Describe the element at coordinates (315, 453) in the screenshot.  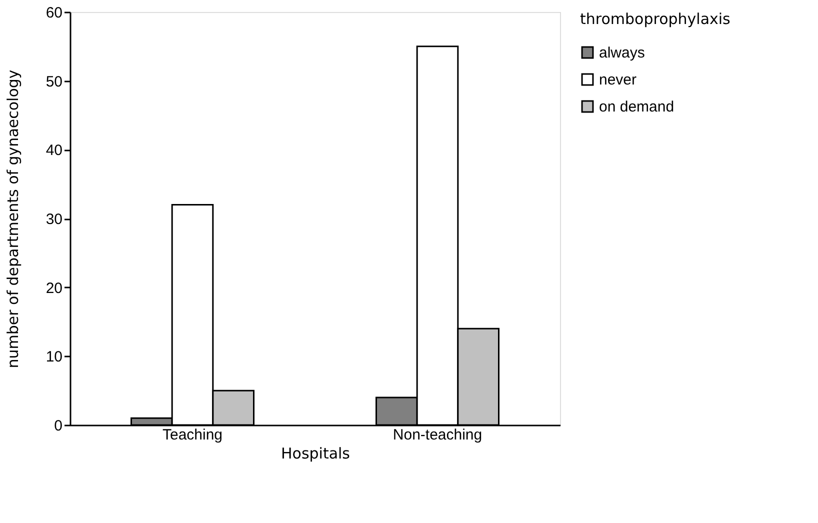
I see `x-axis-title: Hospitals` at that location.